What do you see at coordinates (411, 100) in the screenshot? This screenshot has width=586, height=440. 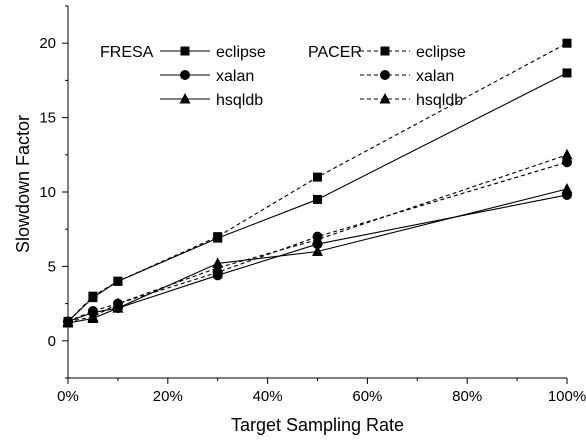 I see `legend-entry-pacer-hsqldb: hsqldb` at bounding box center [411, 100].